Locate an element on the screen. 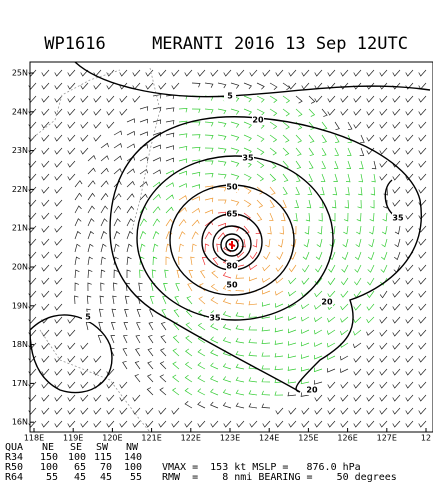 The width and height of the screenshot is (433, 500). storm-id: WP1616 is located at coordinates (74, 44).